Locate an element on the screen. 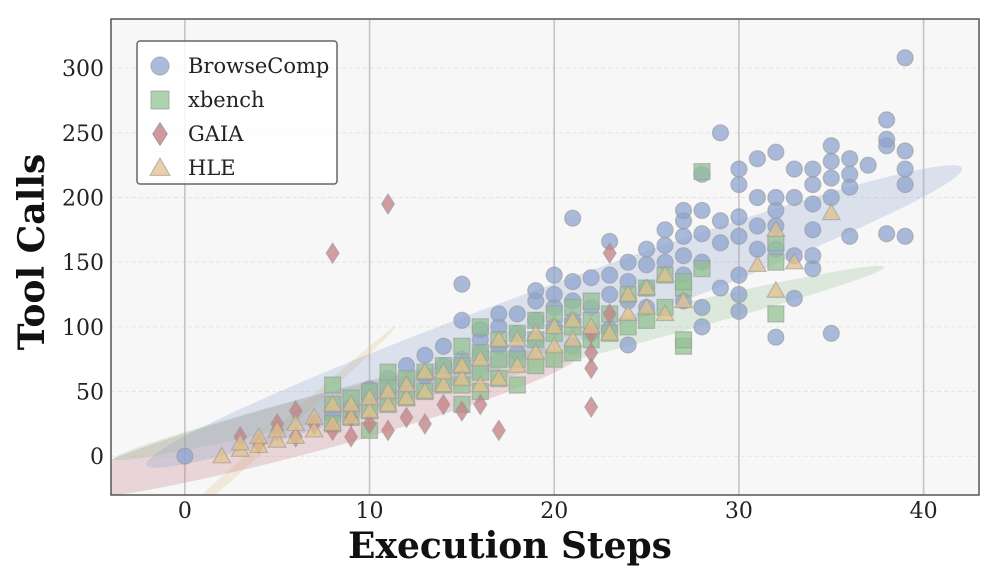 The image size is (997, 576). legend-box is located at coordinates (237, 112).